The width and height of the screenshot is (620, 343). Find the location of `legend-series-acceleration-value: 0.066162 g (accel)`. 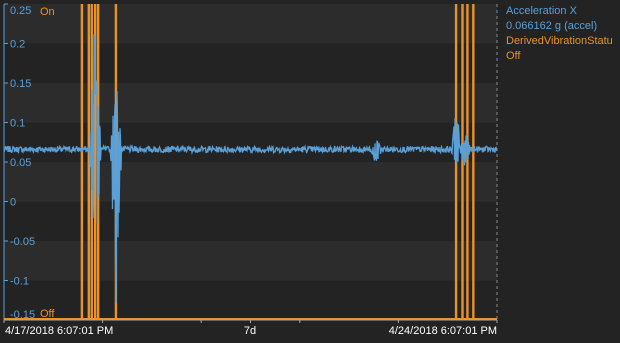

legend-series-acceleration-value: 0.066162 g (accel) is located at coordinates (552, 26).